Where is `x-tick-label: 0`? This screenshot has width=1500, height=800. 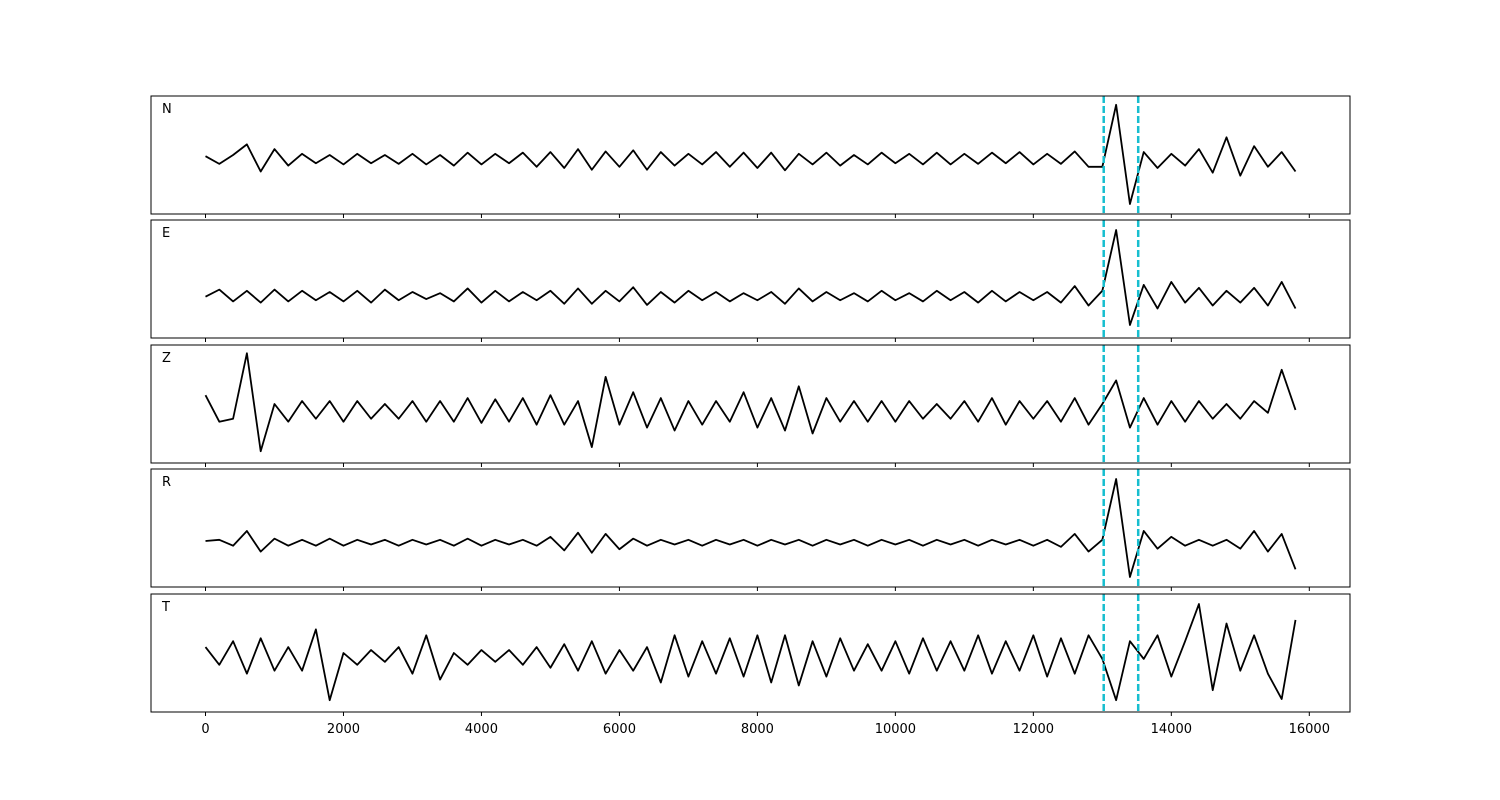 x-tick-label: 0 is located at coordinates (205, 729).